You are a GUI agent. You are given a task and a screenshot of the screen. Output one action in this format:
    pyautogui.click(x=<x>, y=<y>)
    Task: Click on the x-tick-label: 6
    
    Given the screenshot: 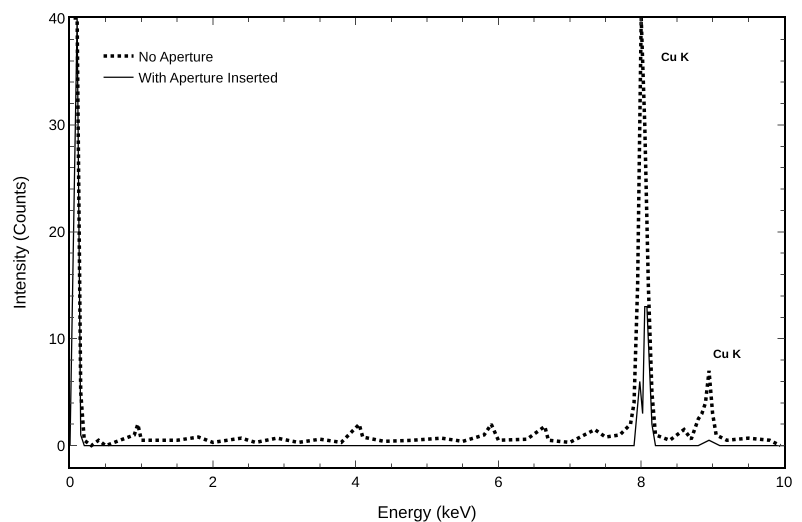 What is the action you would take?
    pyautogui.click(x=498, y=482)
    